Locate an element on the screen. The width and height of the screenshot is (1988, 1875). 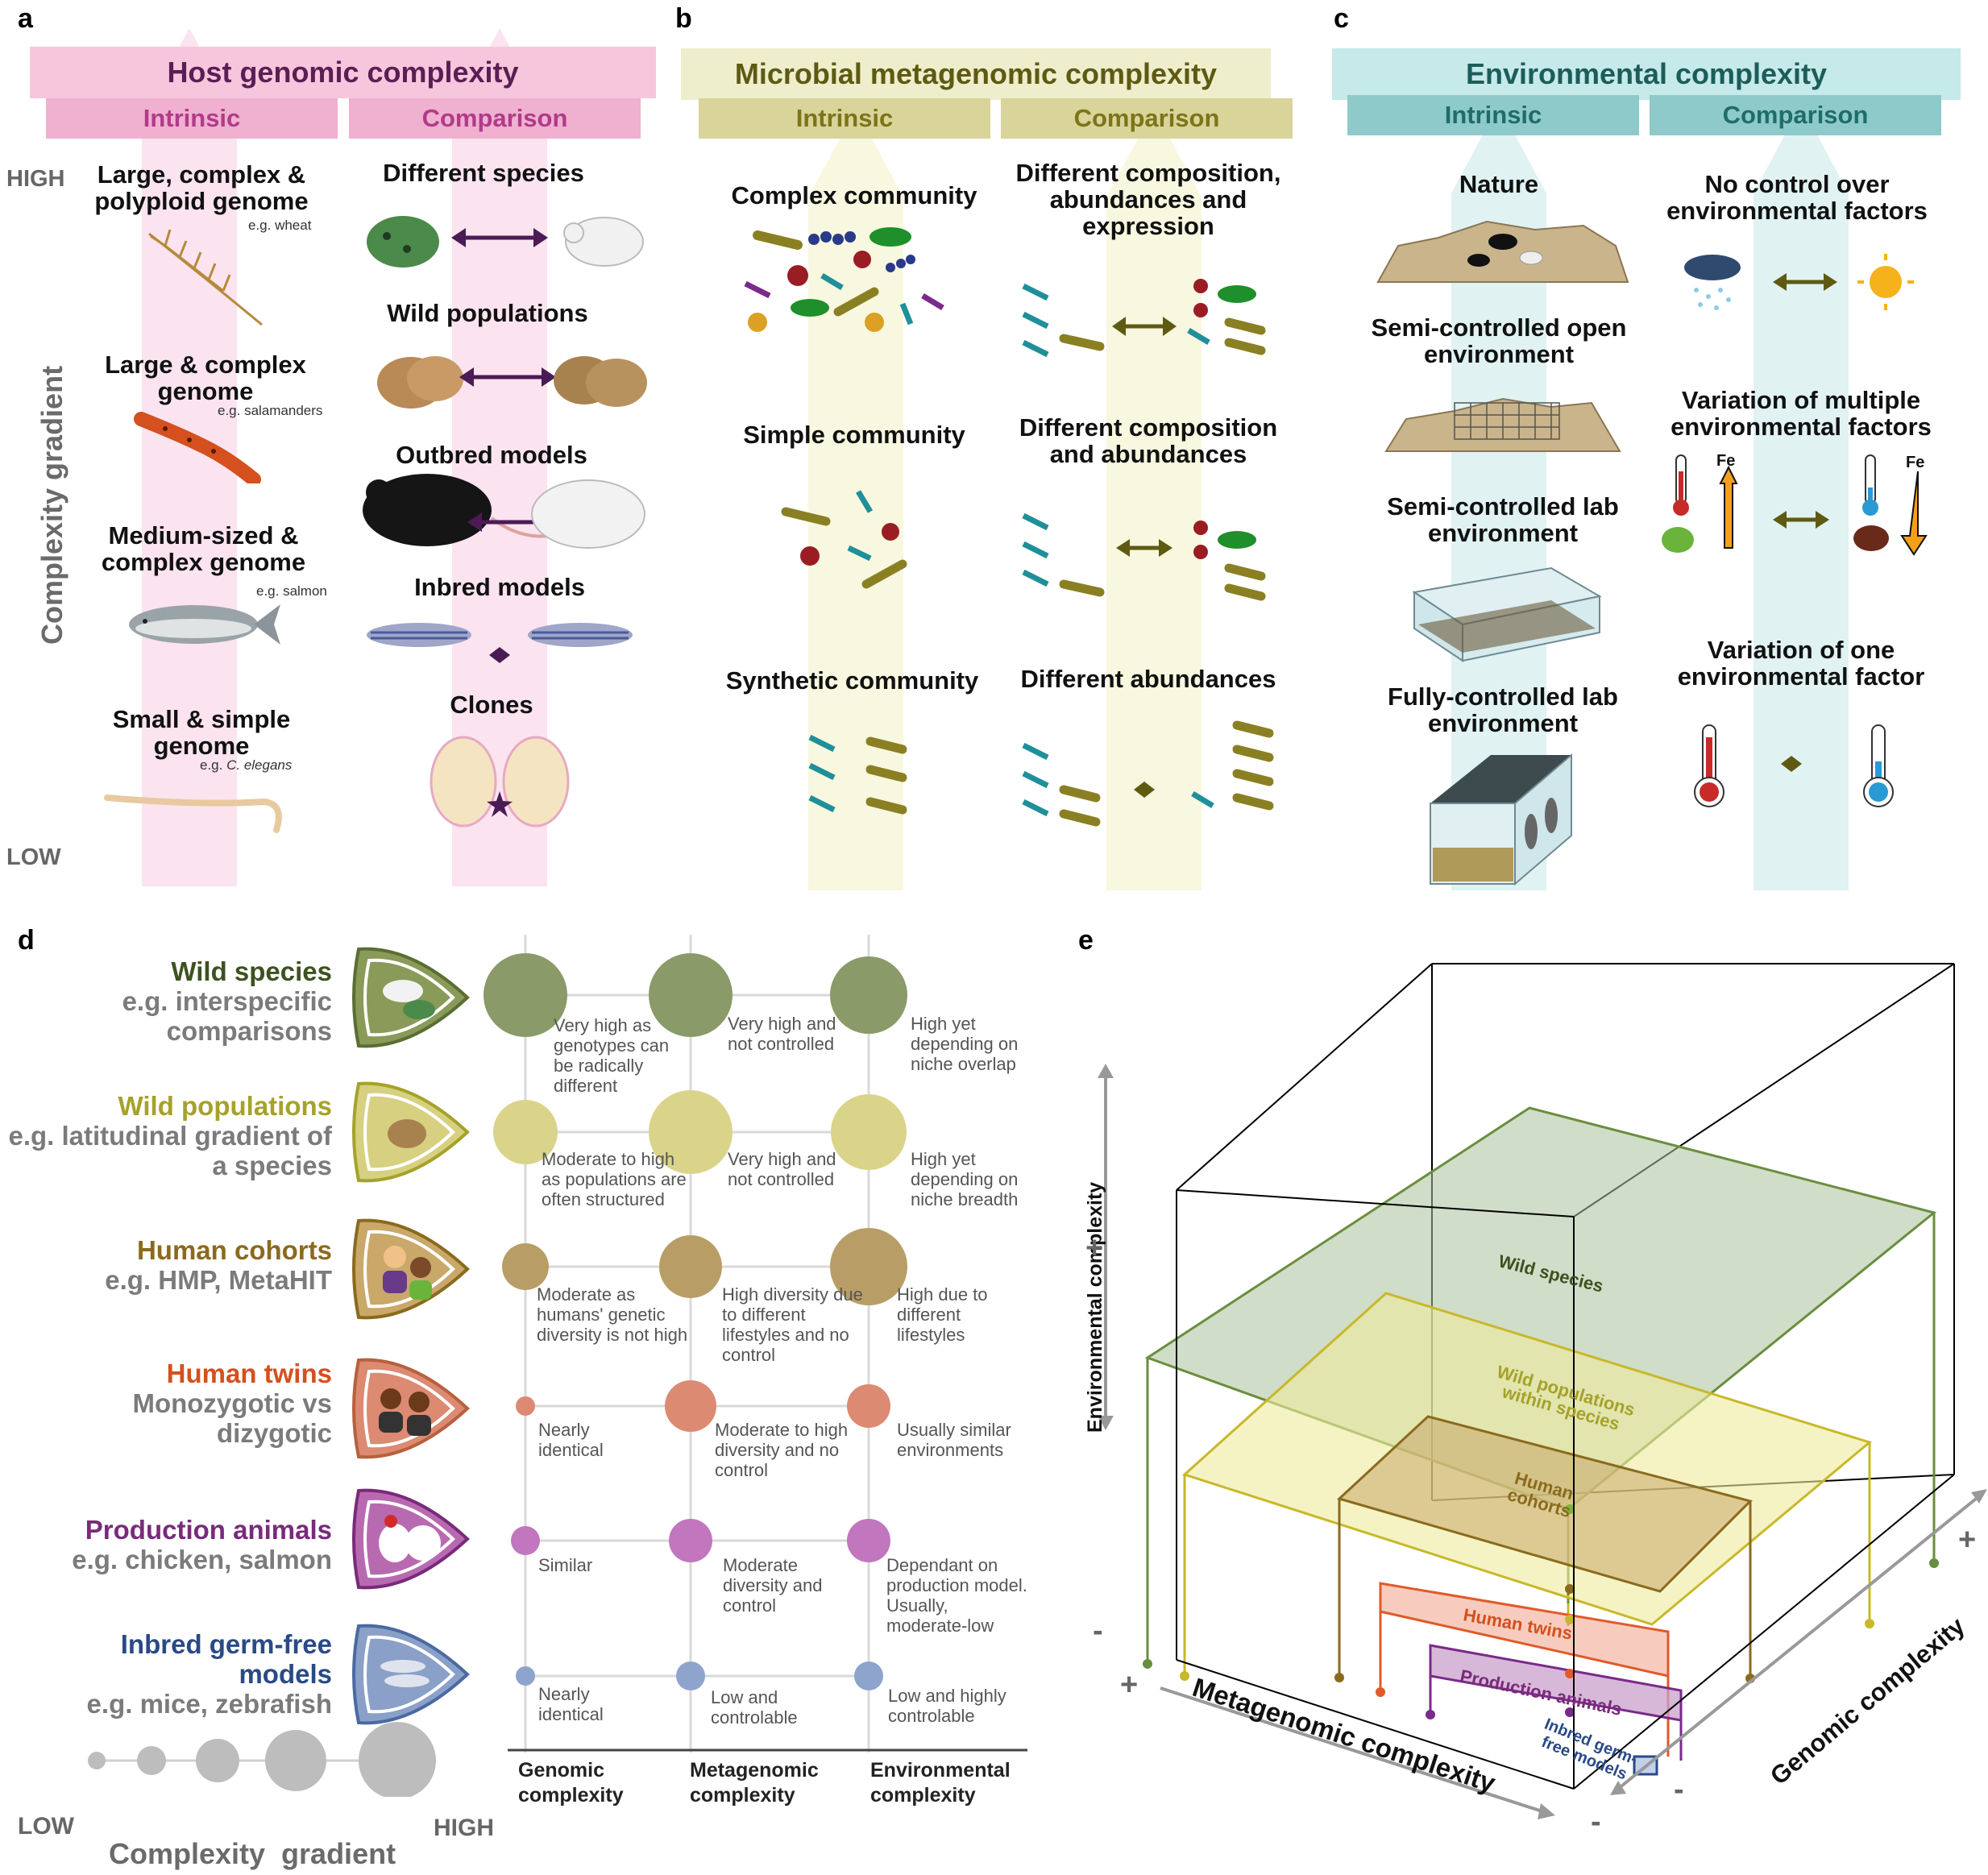
complexity-gradient-legend is located at coordinates (262, 1760).